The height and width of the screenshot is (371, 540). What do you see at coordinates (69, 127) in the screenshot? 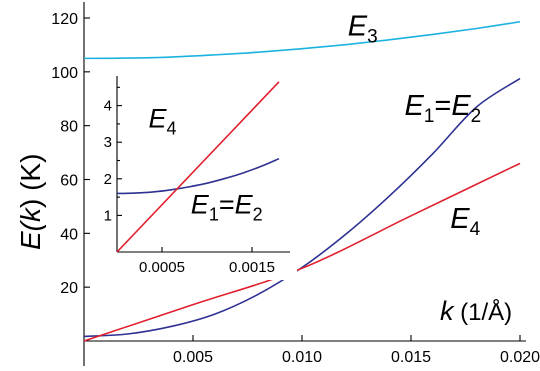
I see `y-tick-label: 80` at bounding box center [69, 127].